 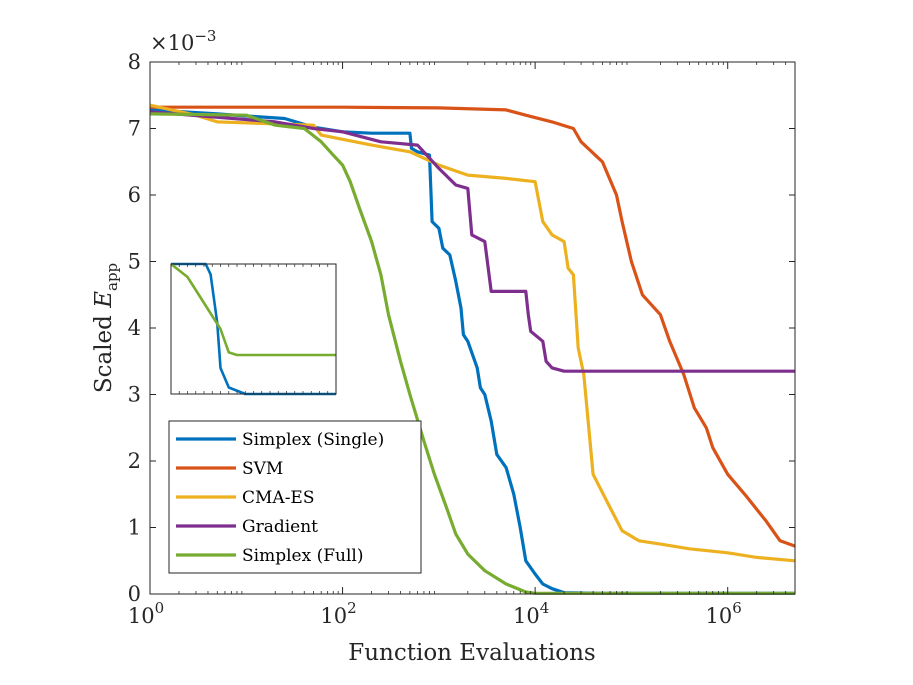 What do you see at coordinates (262, 469) in the screenshot?
I see `legend-label-1: SVM` at bounding box center [262, 469].